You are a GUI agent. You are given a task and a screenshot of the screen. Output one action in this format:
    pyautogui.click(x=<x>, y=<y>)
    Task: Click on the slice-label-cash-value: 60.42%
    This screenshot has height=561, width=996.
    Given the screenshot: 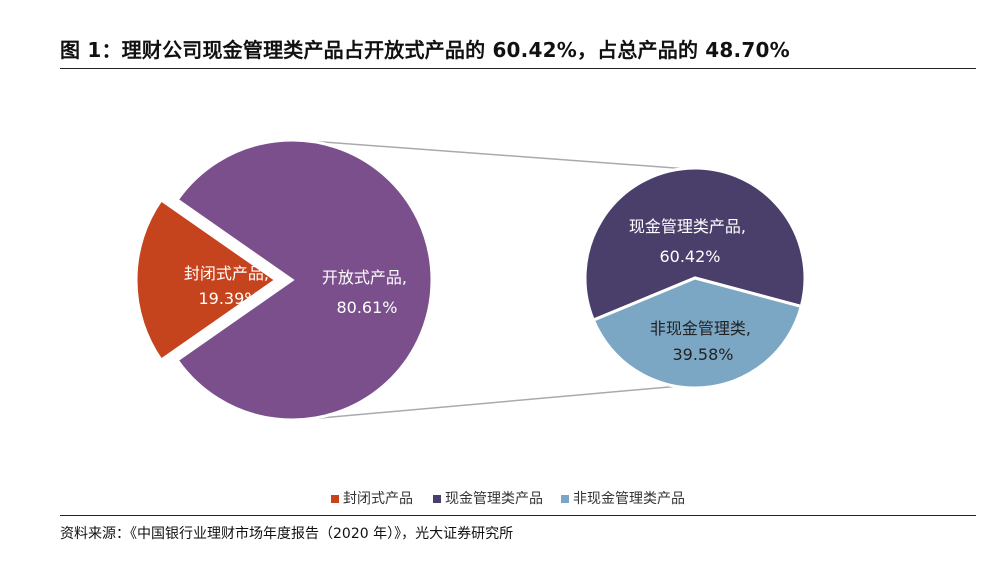 What is the action you would take?
    pyautogui.click(x=689, y=256)
    